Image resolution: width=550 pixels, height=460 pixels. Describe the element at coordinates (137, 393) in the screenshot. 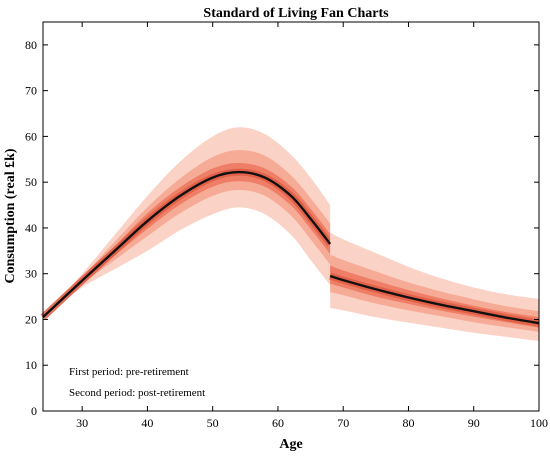

I see `annotation-post-retirement: Second period: post-retirement` at that location.